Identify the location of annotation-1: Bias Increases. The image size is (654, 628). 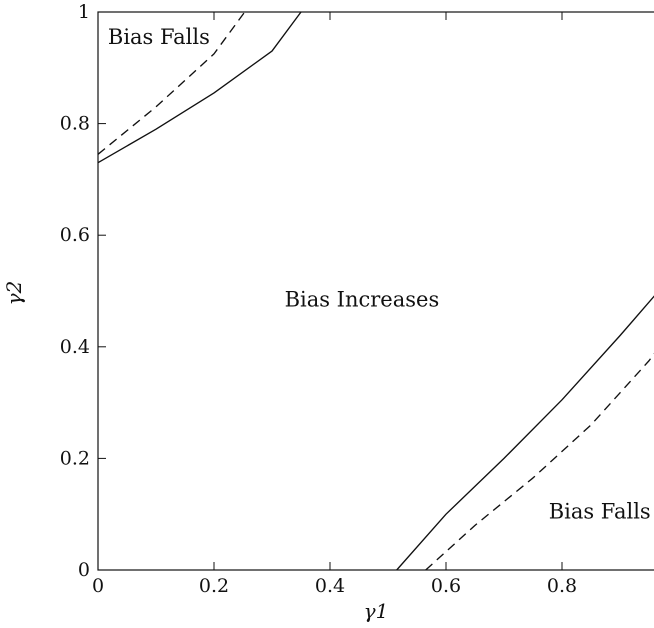
(362, 299).